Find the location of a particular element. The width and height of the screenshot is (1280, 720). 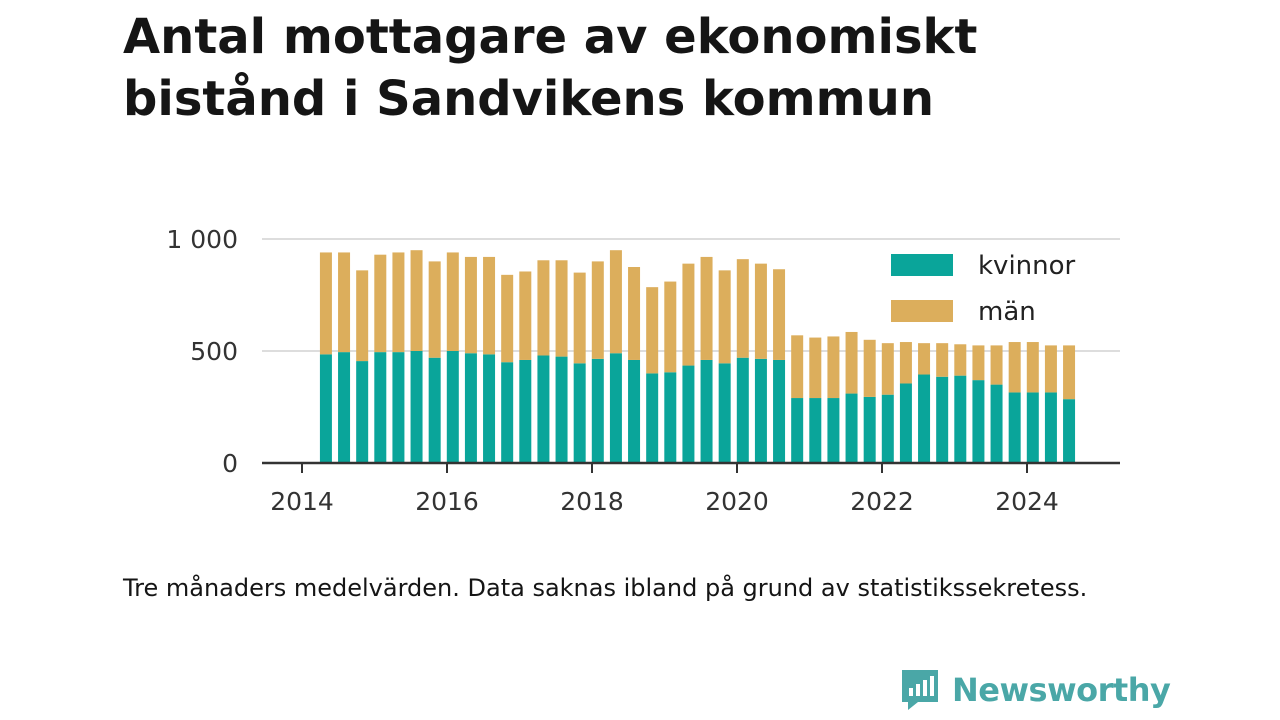

y-tick-label: 500 is located at coordinates (214, 351).